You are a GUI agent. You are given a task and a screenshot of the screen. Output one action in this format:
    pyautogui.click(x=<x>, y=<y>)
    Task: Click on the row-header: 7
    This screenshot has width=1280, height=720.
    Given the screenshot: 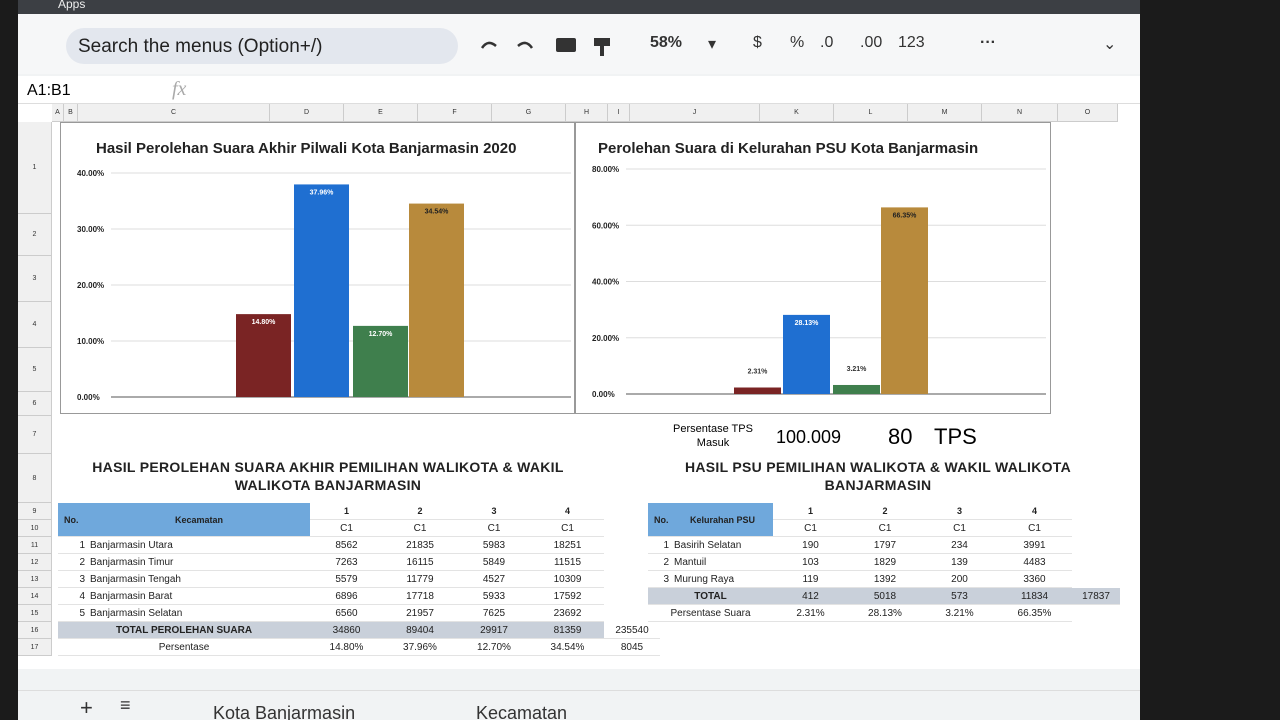 What is the action you would take?
    pyautogui.click(x=35, y=435)
    